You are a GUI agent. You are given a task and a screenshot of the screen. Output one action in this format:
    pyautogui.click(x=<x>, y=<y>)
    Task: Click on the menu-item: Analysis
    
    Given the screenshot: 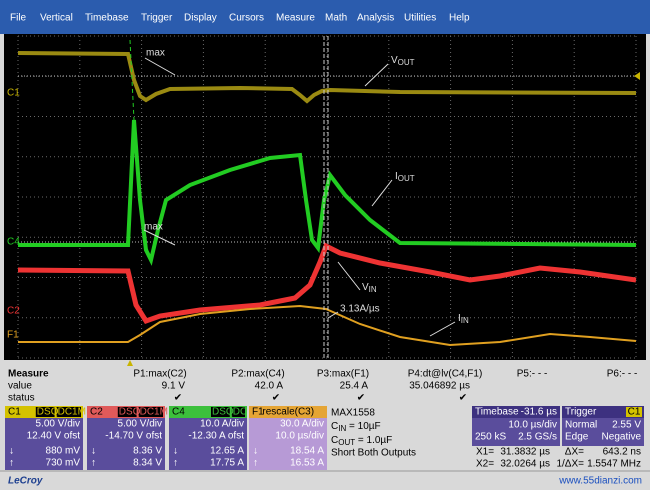 What is the action you would take?
    pyautogui.click(x=375, y=18)
    